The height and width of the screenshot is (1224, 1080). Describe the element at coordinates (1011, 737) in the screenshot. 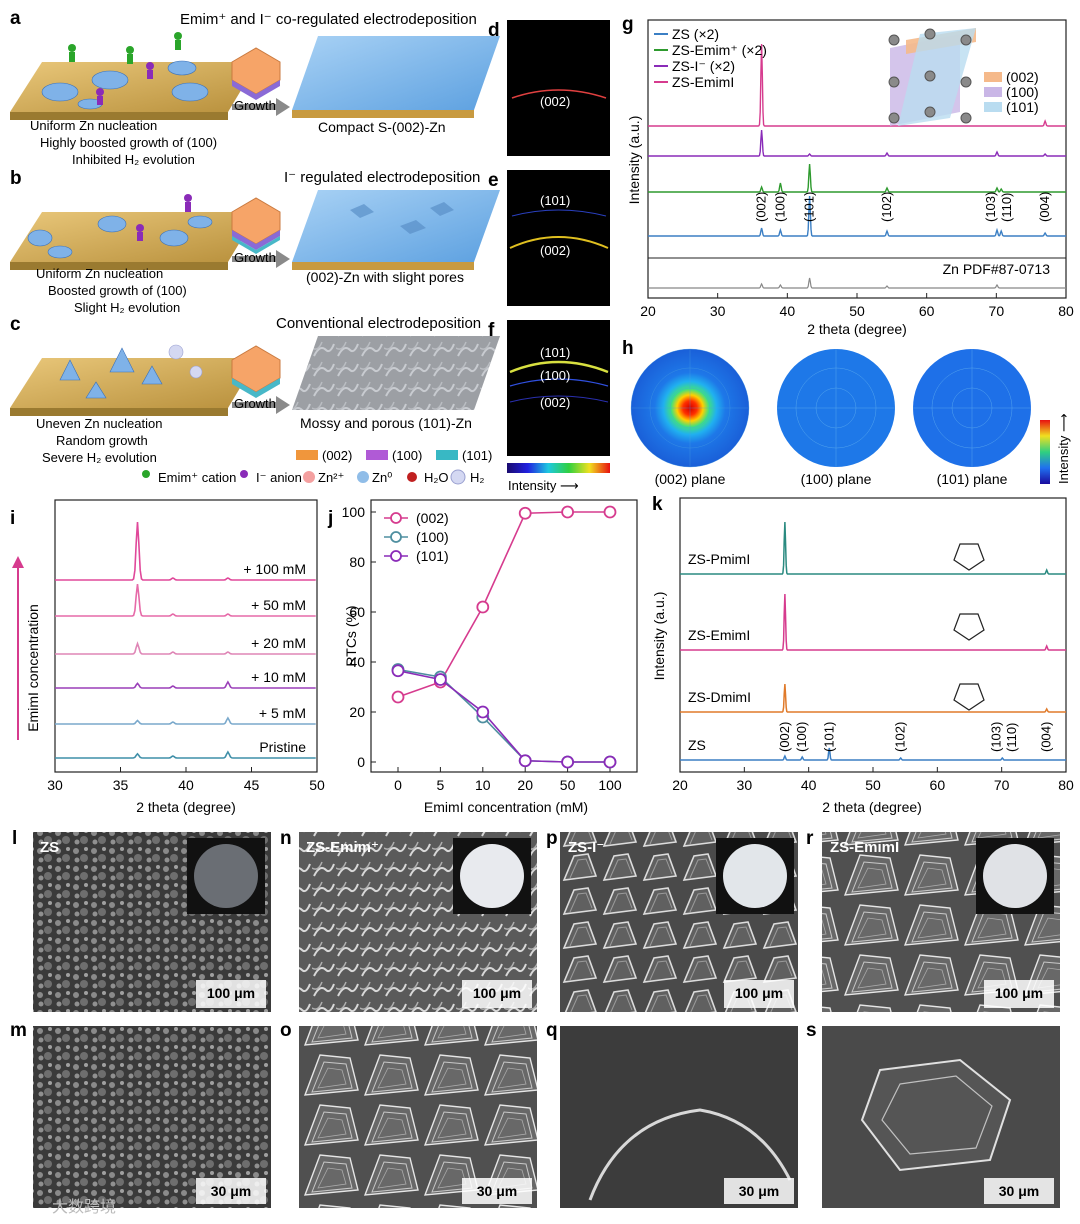

I see `peak-label-k: (110)` at that location.